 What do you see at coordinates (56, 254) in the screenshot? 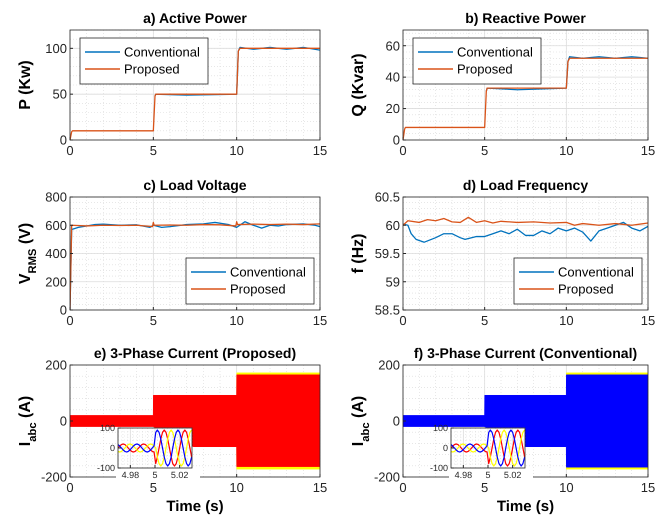
I see `y-tick-label: 400` at bounding box center [56, 254].